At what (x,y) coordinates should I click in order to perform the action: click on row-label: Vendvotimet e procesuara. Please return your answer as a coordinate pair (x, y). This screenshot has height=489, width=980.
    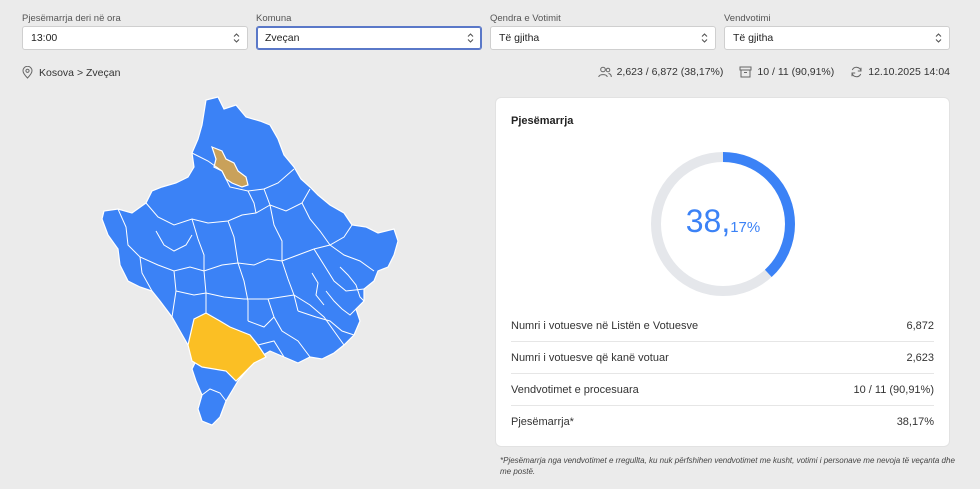
    Looking at the image, I should click on (575, 389).